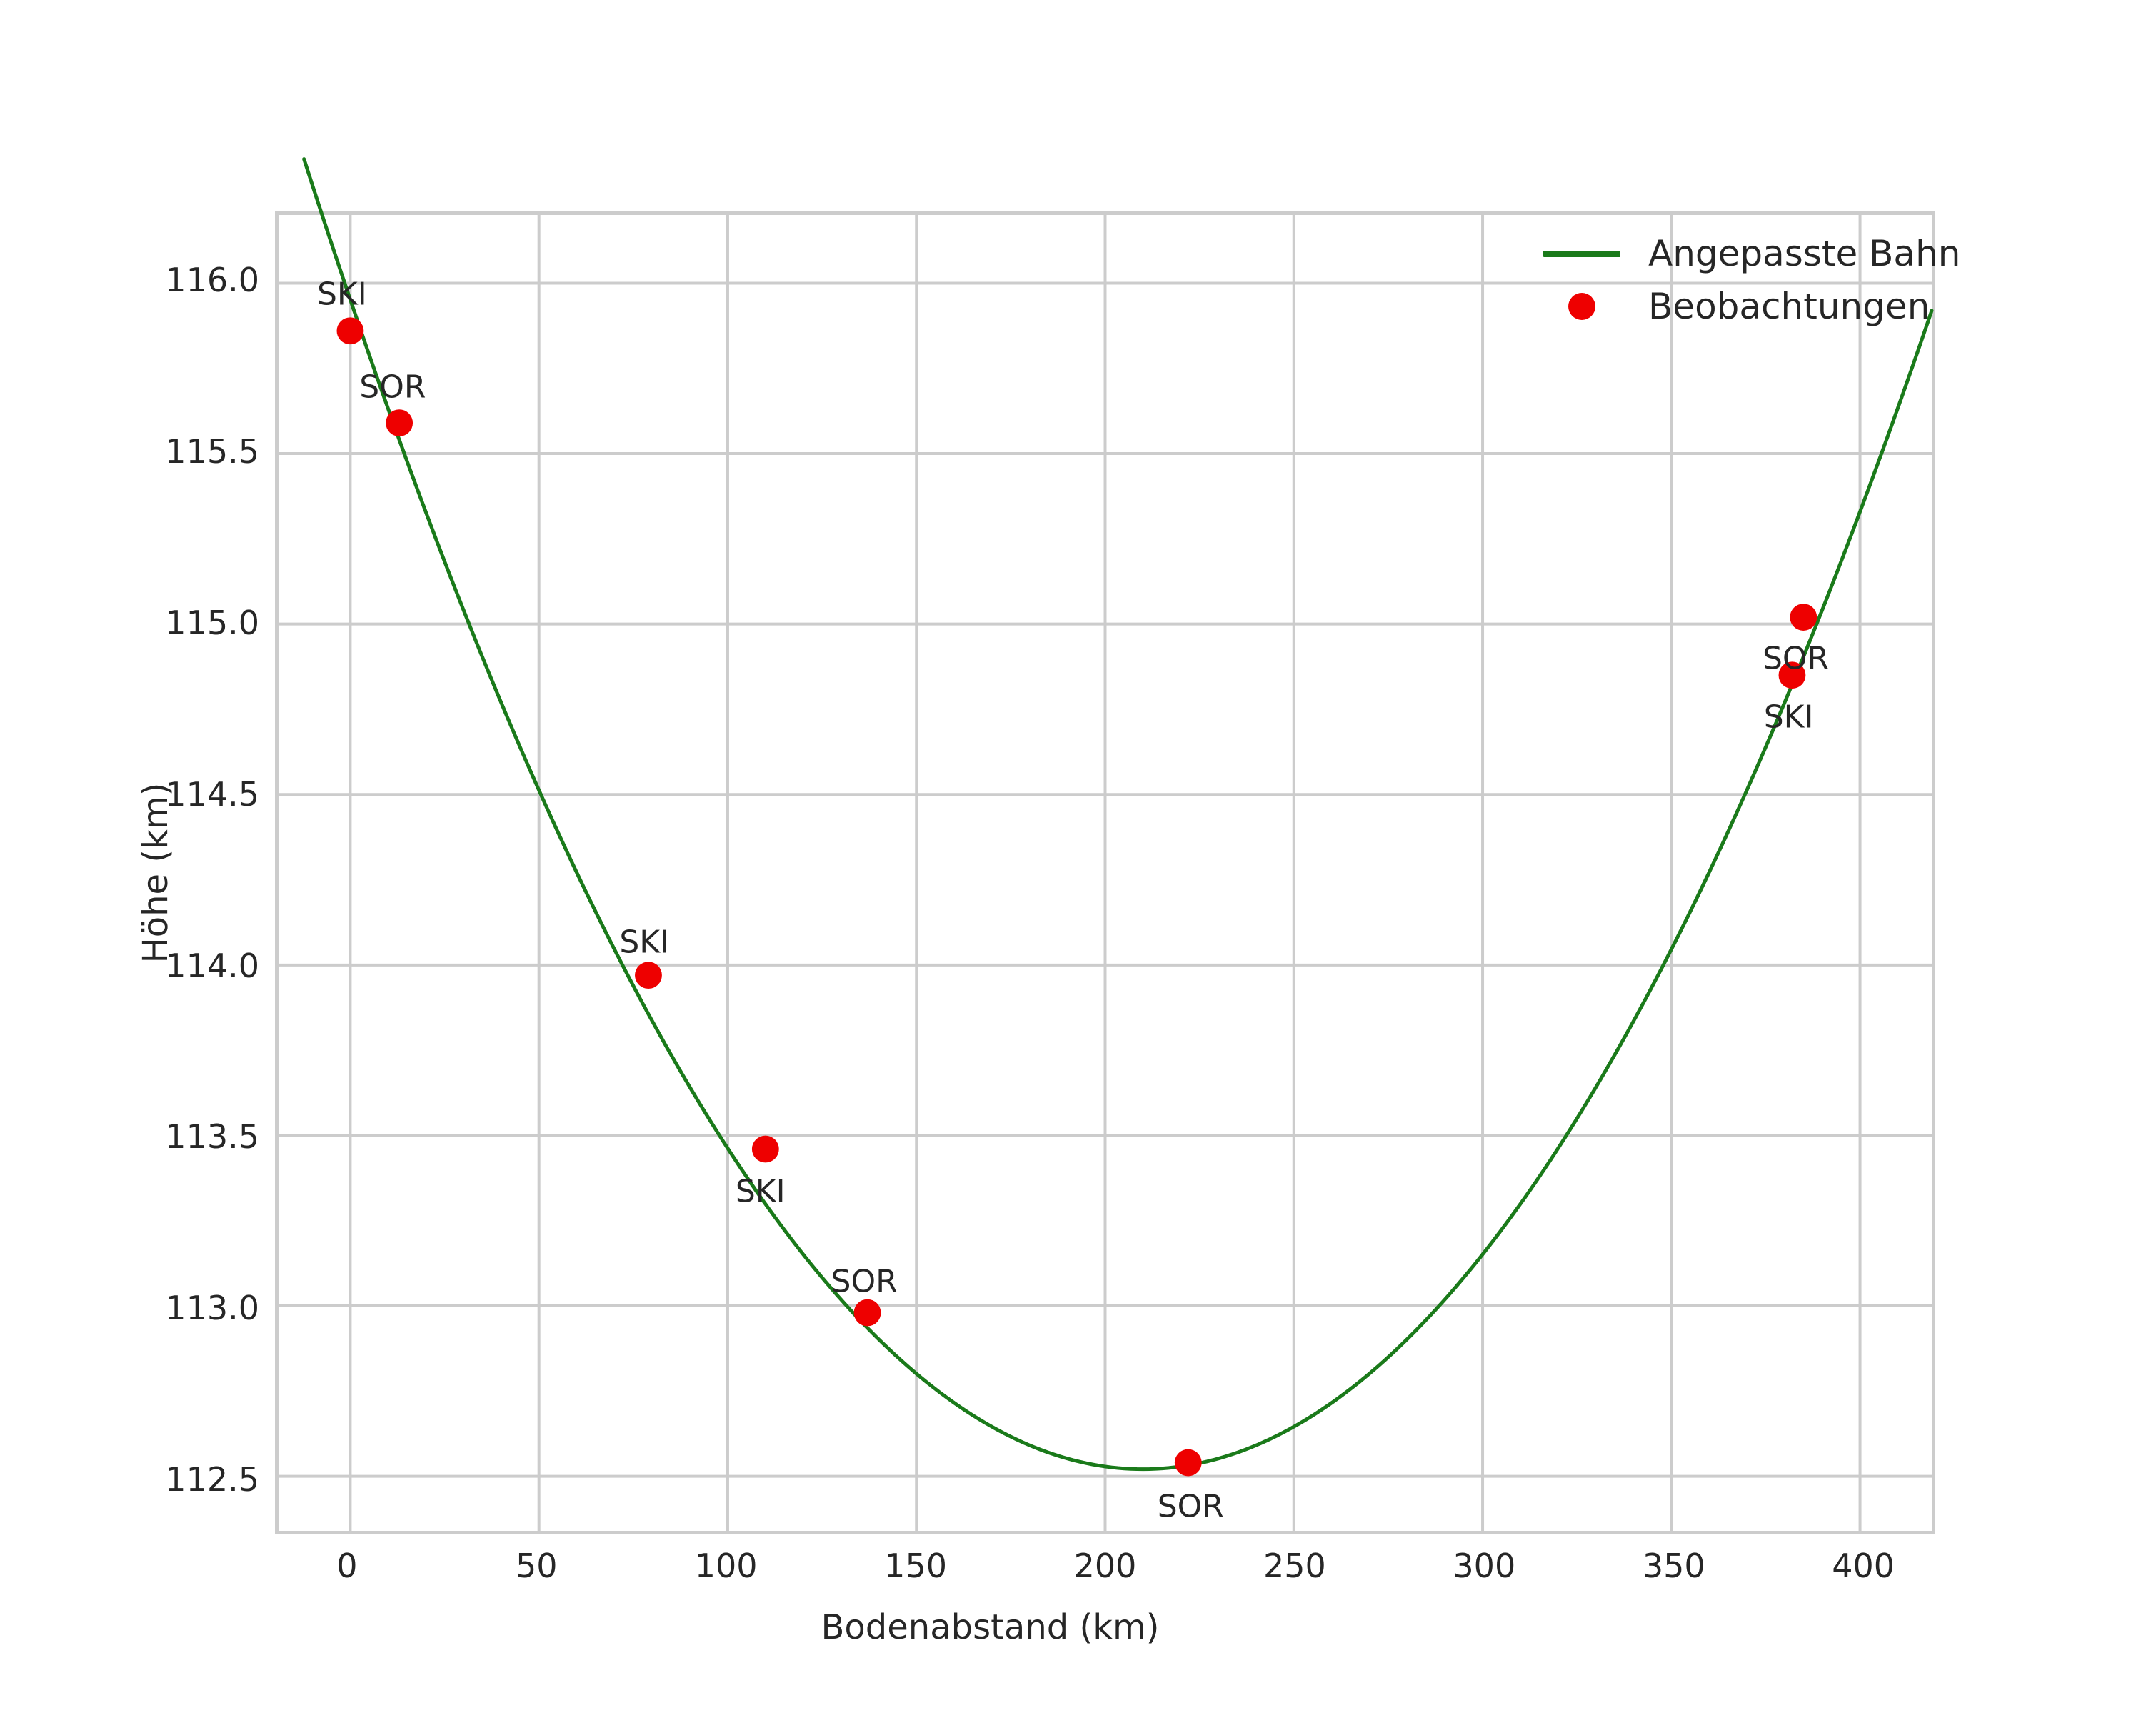 The height and width of the screenshot is (1728, 2156). I want to click on y-tick-label: 113.5, so click(212, 1137).